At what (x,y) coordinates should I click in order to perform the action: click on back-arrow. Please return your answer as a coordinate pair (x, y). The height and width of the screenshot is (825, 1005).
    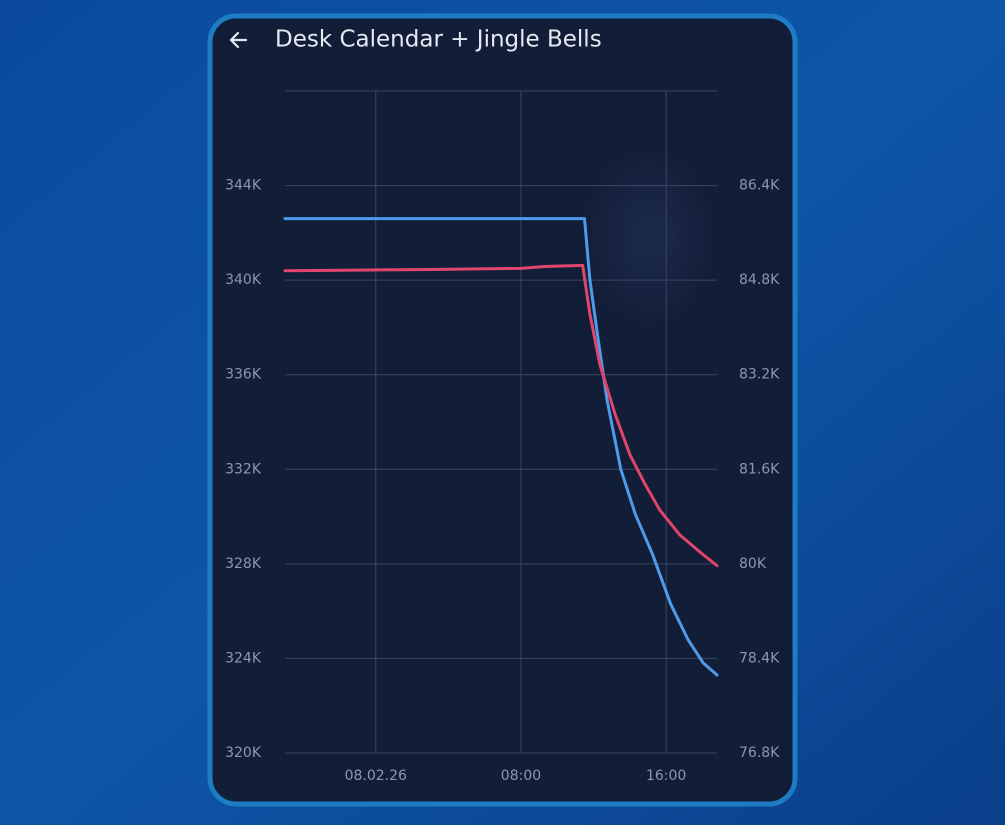
    Looking at the image, I should click on (238, 40).